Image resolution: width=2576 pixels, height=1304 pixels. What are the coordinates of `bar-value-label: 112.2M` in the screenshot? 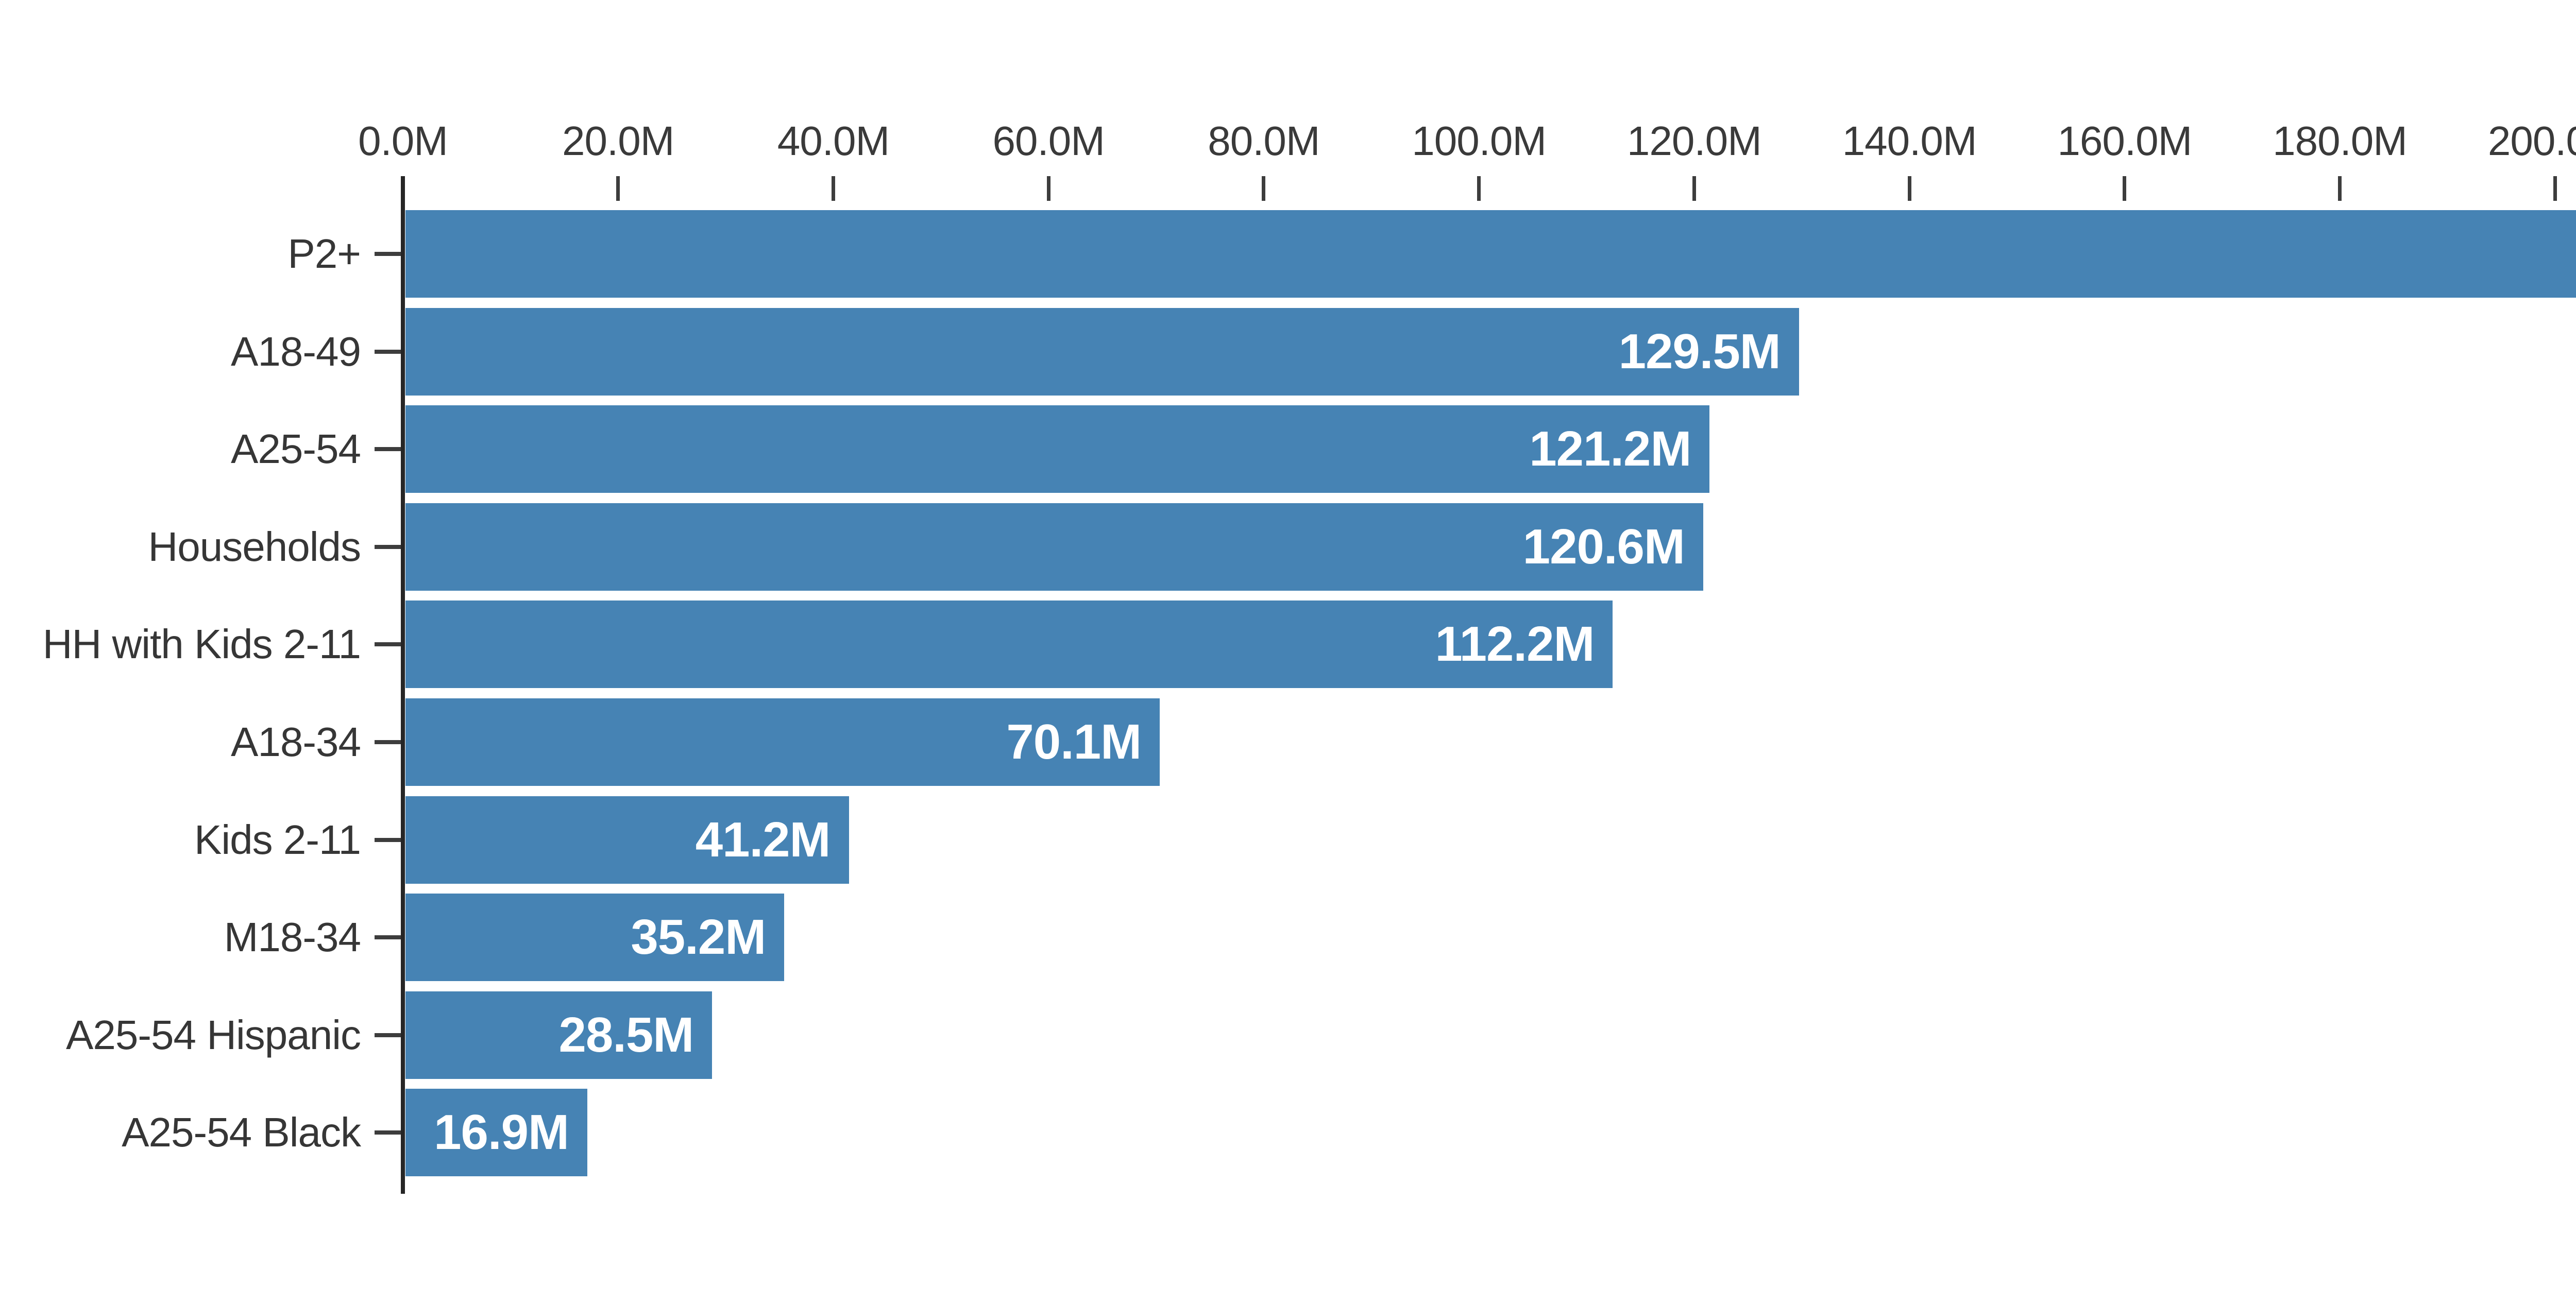 It's located at (1515, 644).